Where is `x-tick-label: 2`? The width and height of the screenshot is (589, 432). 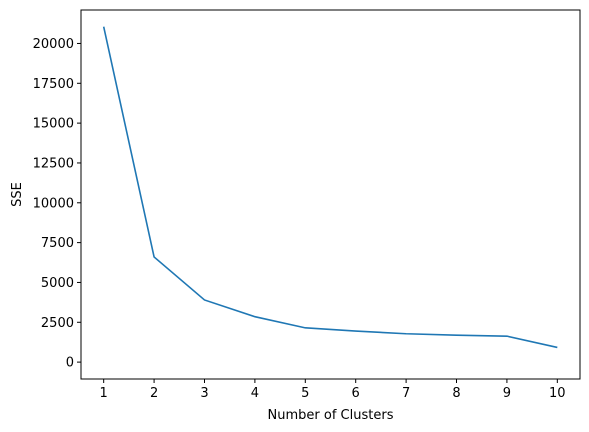 x-tick-label: 2 is located at coordinates (154, 393).